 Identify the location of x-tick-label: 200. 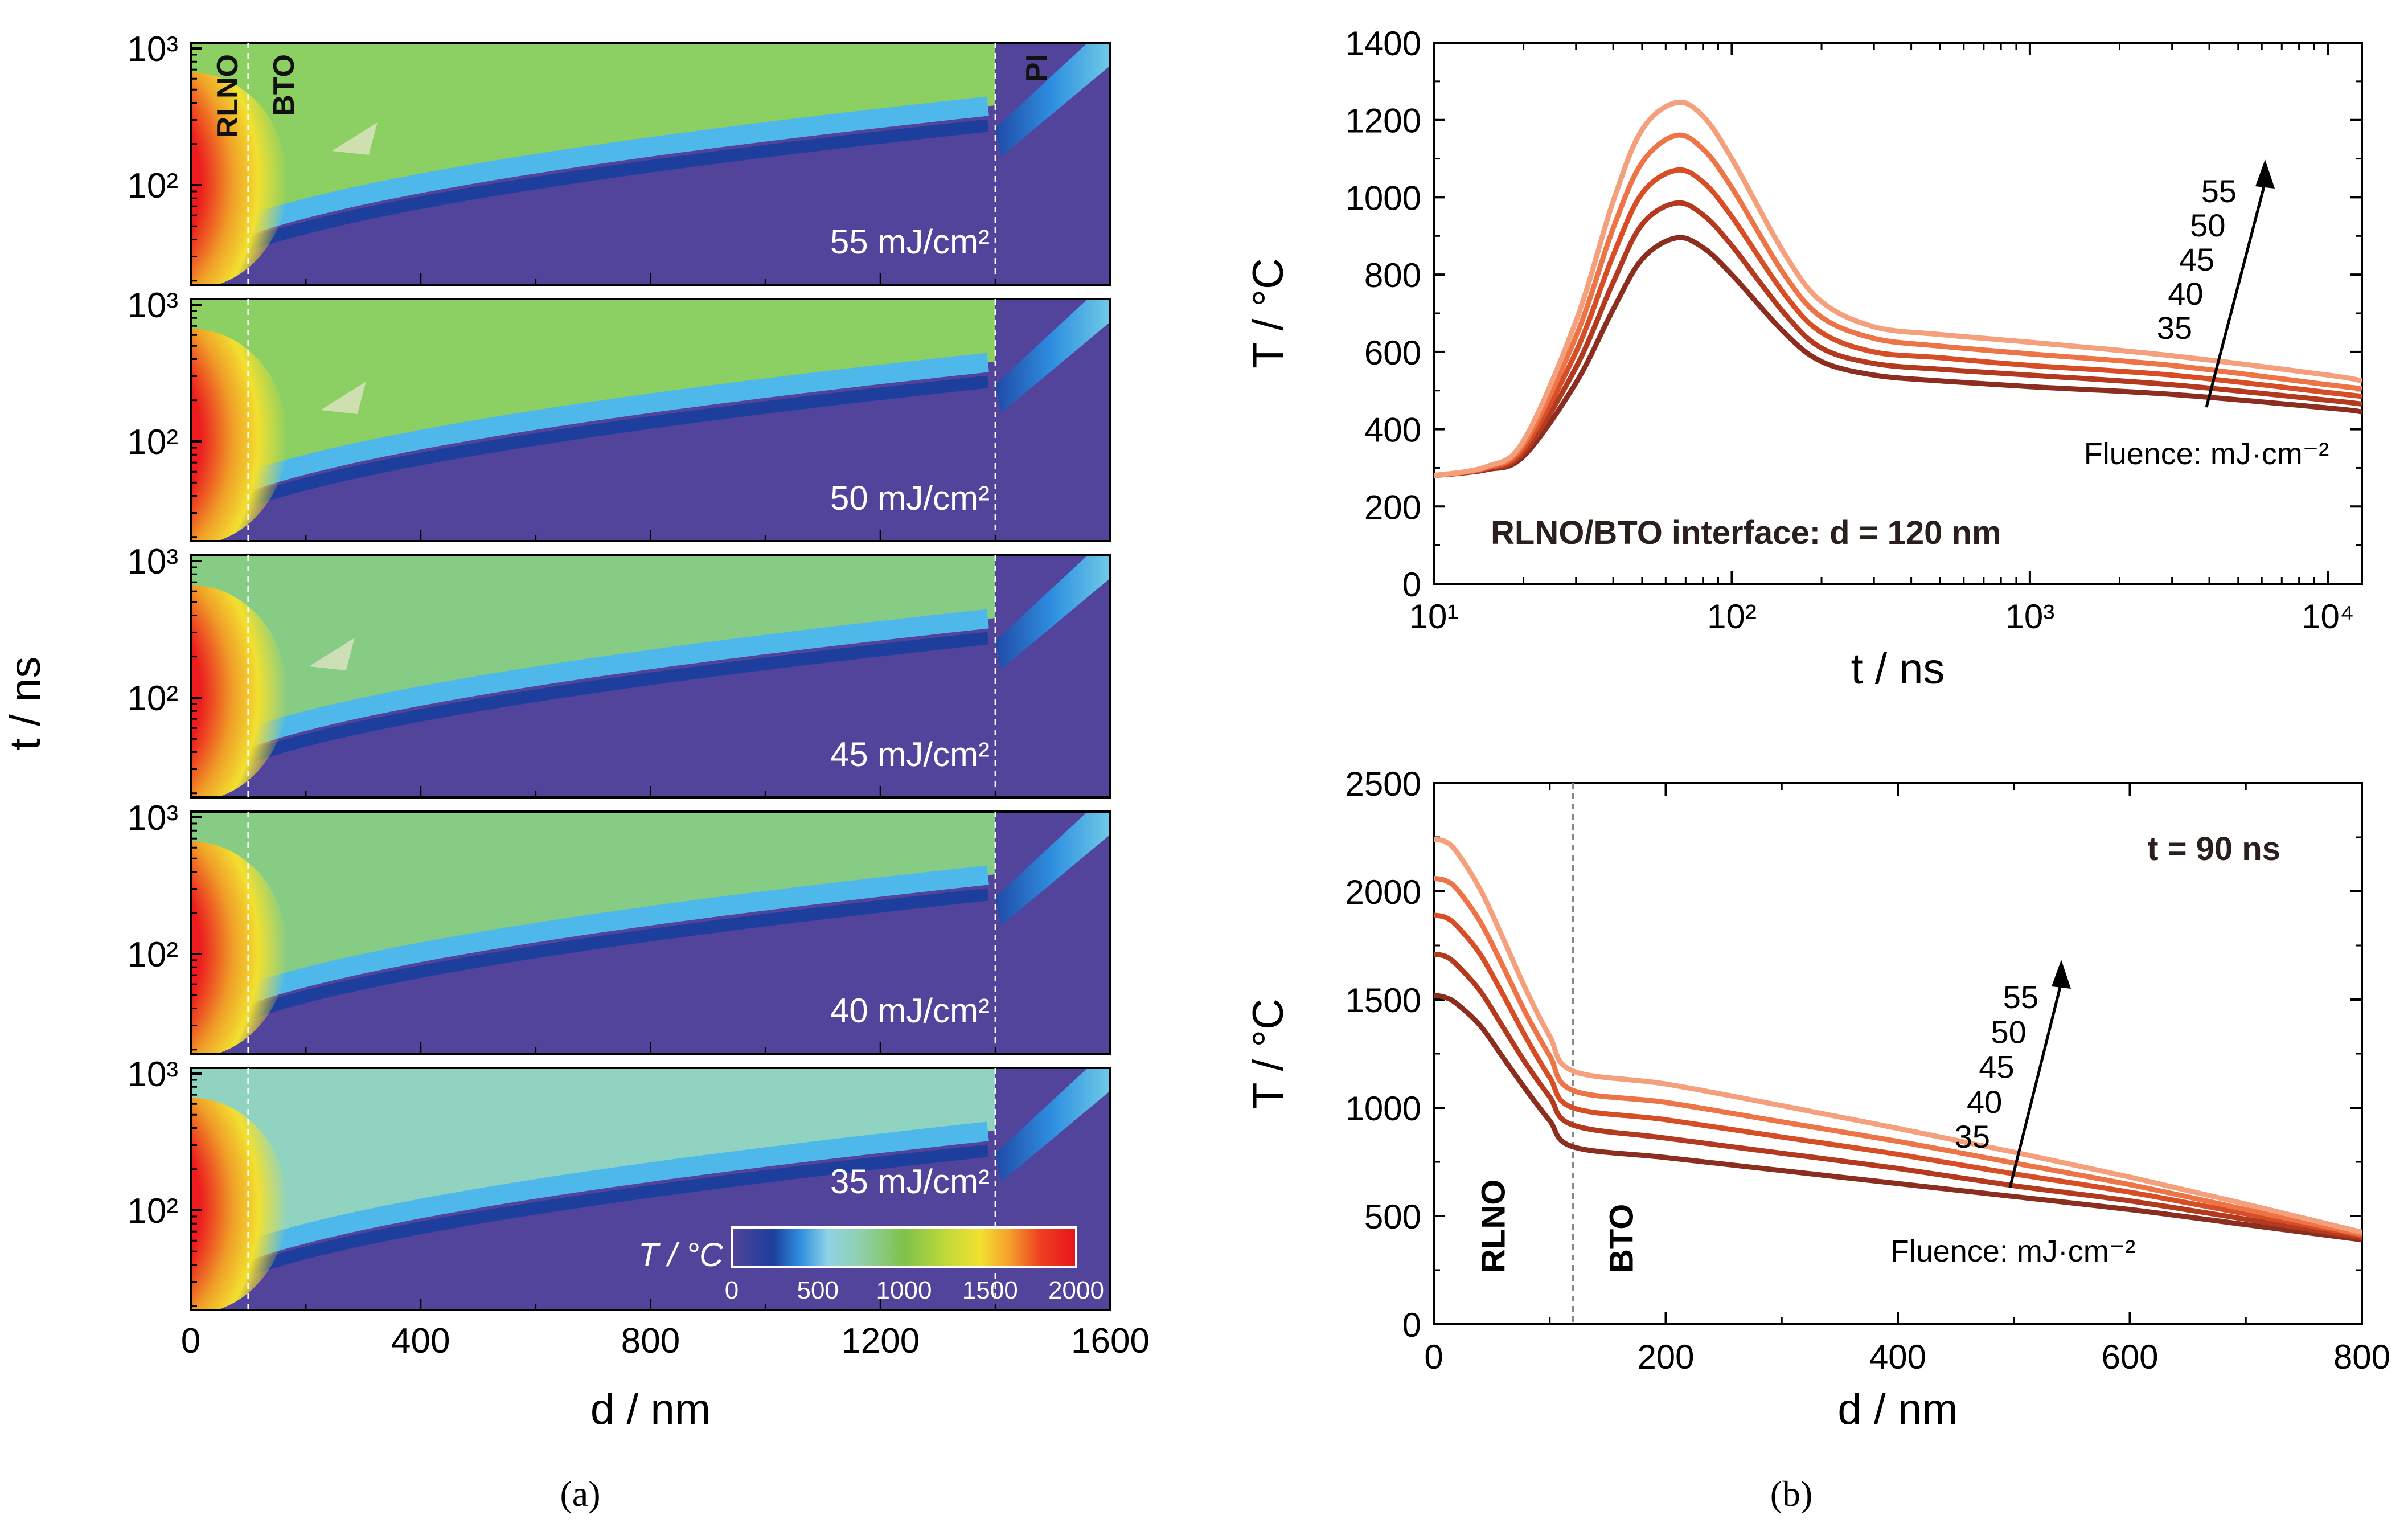
(1665, 1357).